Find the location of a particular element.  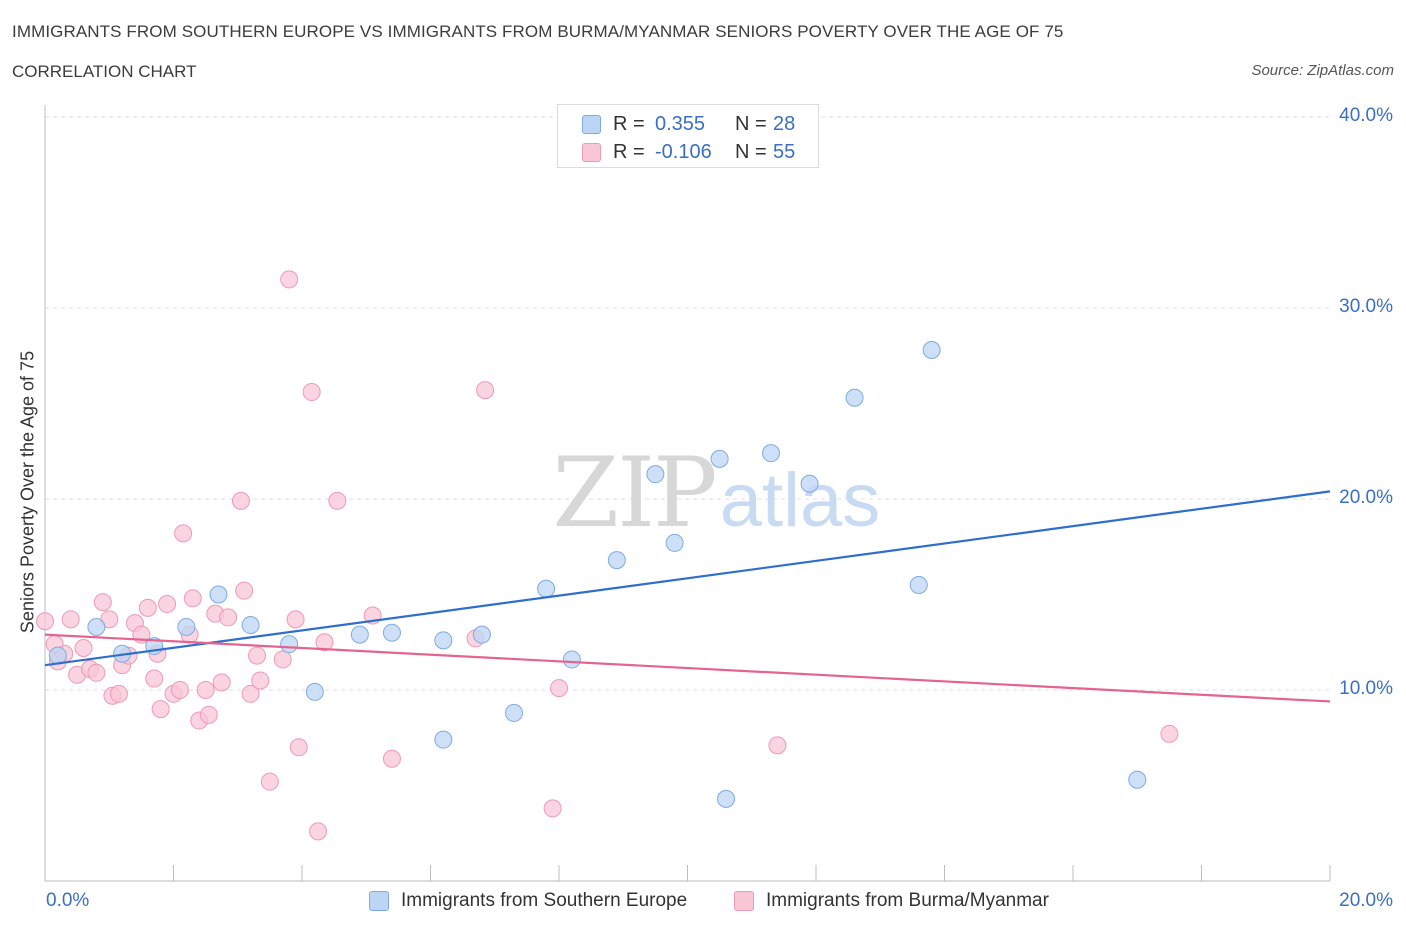

bottom-legend-burma: Immigrants from Burma/Myanmar is located at coordinates (891, 901).